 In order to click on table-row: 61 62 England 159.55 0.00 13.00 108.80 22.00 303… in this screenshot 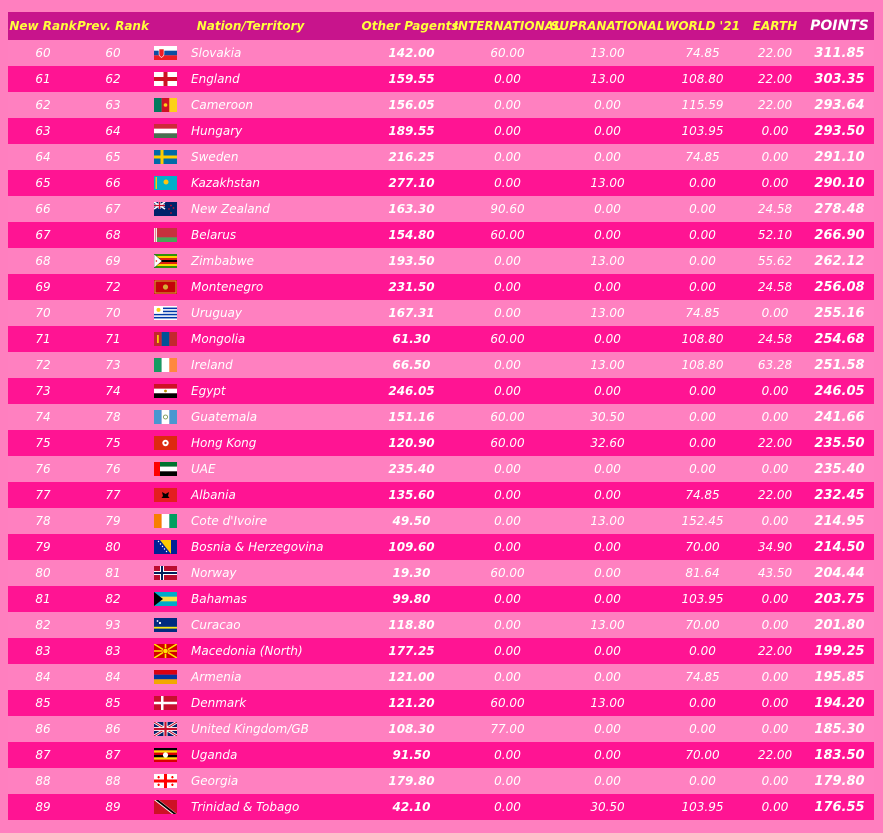, I will do `click(441, 79)`.